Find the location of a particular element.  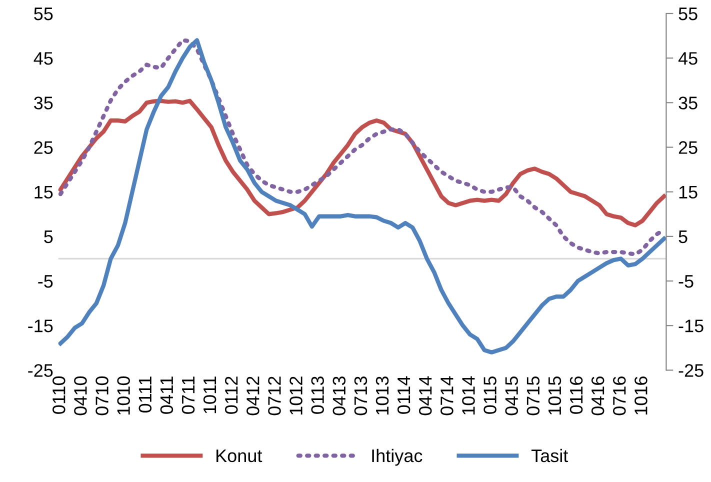

x-tick-label: 0712 is located at coordinates (274, 396).